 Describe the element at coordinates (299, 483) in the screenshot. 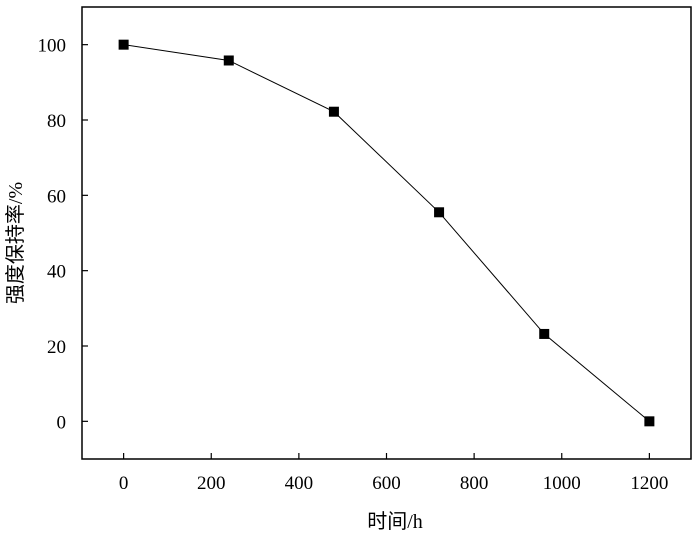

I see `x-tick-label: 400` at that location.